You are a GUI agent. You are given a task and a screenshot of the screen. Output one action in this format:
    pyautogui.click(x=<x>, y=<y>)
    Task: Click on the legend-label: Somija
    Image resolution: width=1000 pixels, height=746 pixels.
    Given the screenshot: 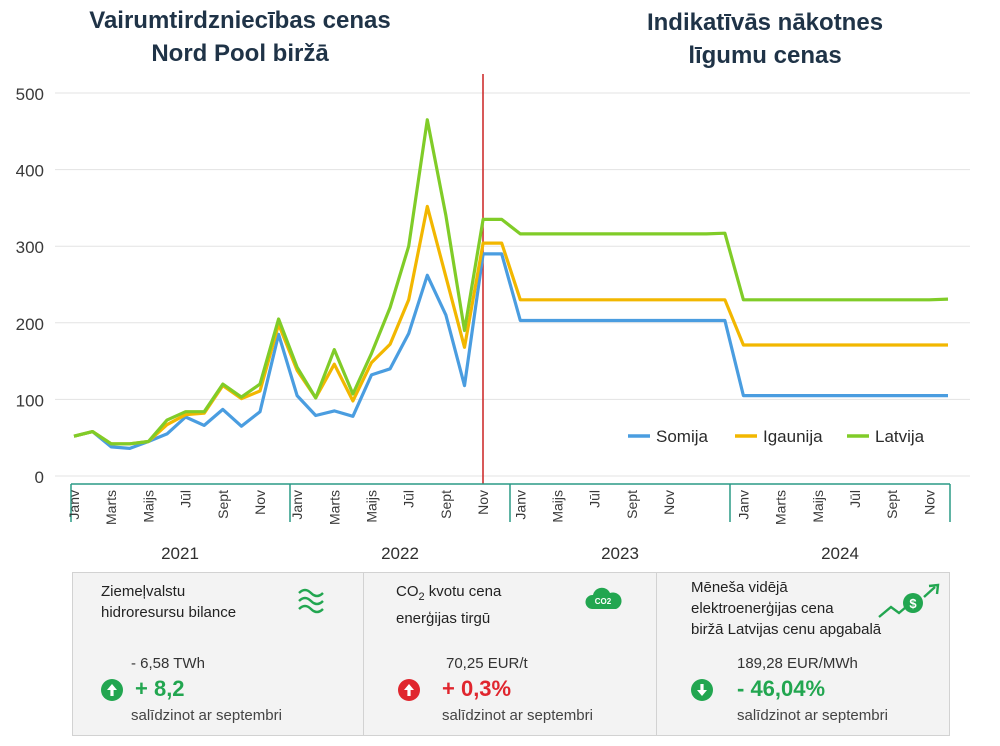 What is the action you would take?
    pyautogui.click(x=682, y=436)
    